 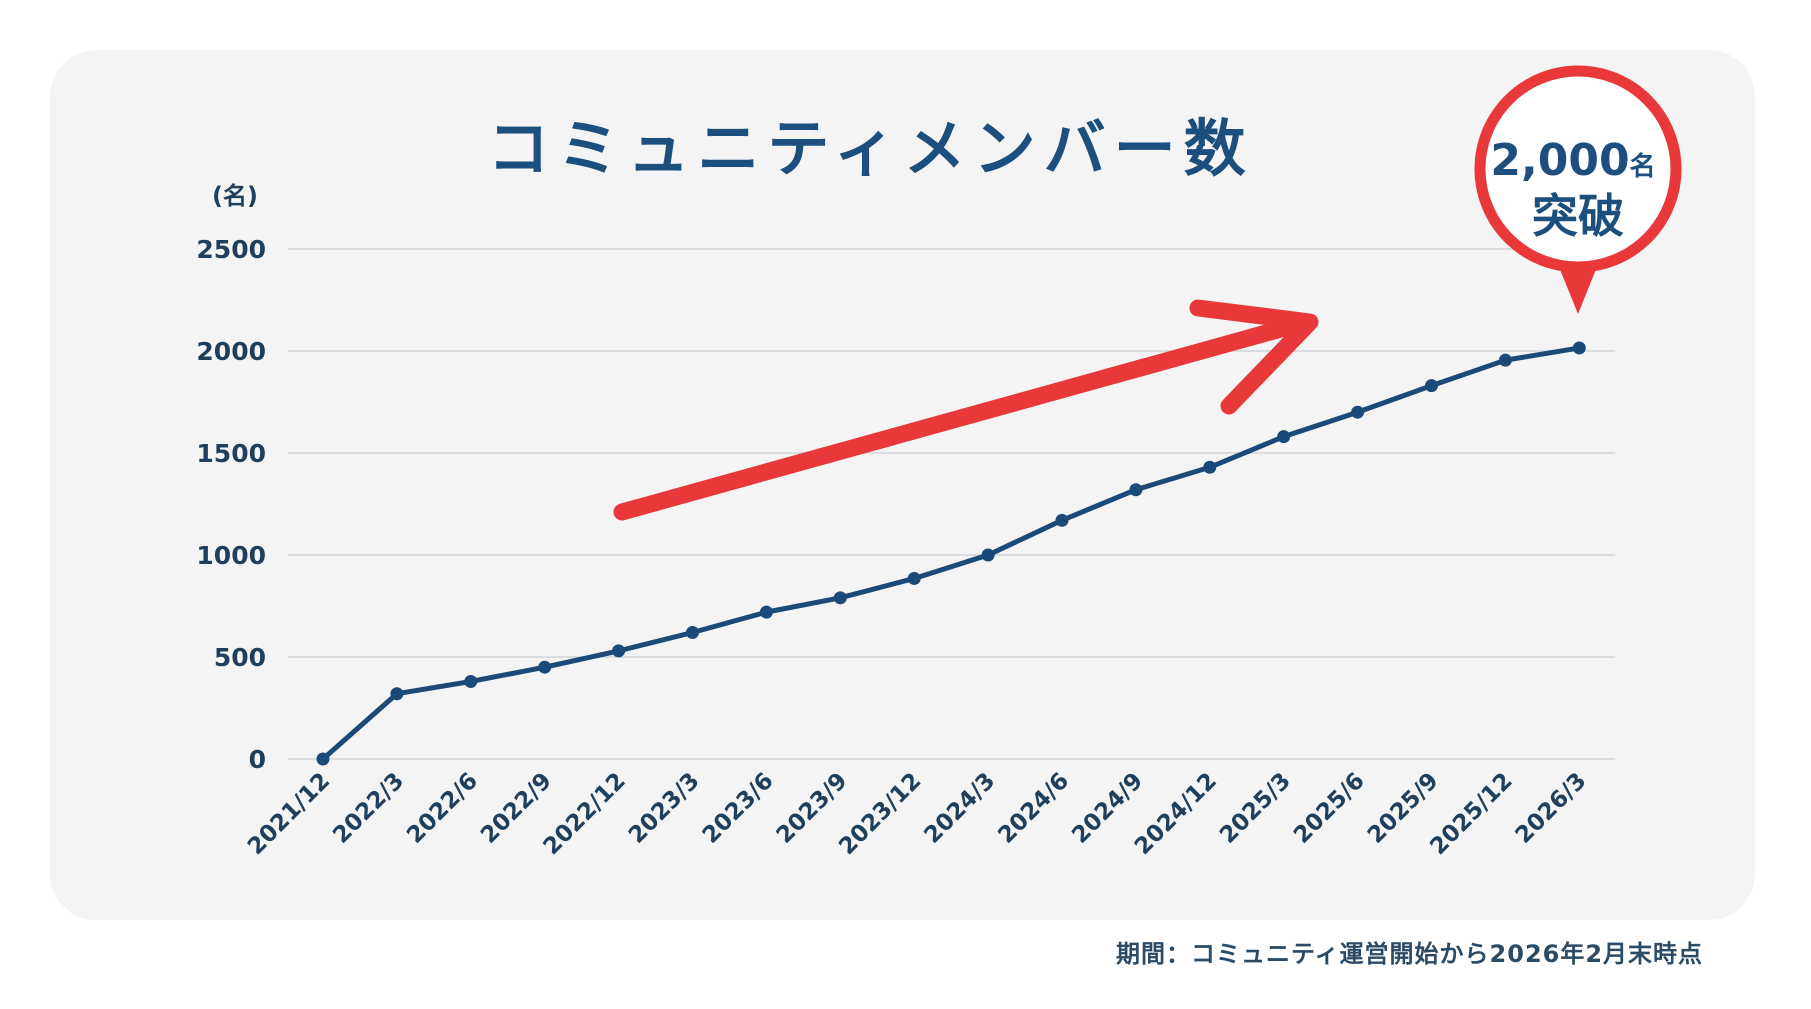 What do you see at coordinates (964, 417) in the screenshot?
I see `arrow-shaft` at bounding box center [964, 417].